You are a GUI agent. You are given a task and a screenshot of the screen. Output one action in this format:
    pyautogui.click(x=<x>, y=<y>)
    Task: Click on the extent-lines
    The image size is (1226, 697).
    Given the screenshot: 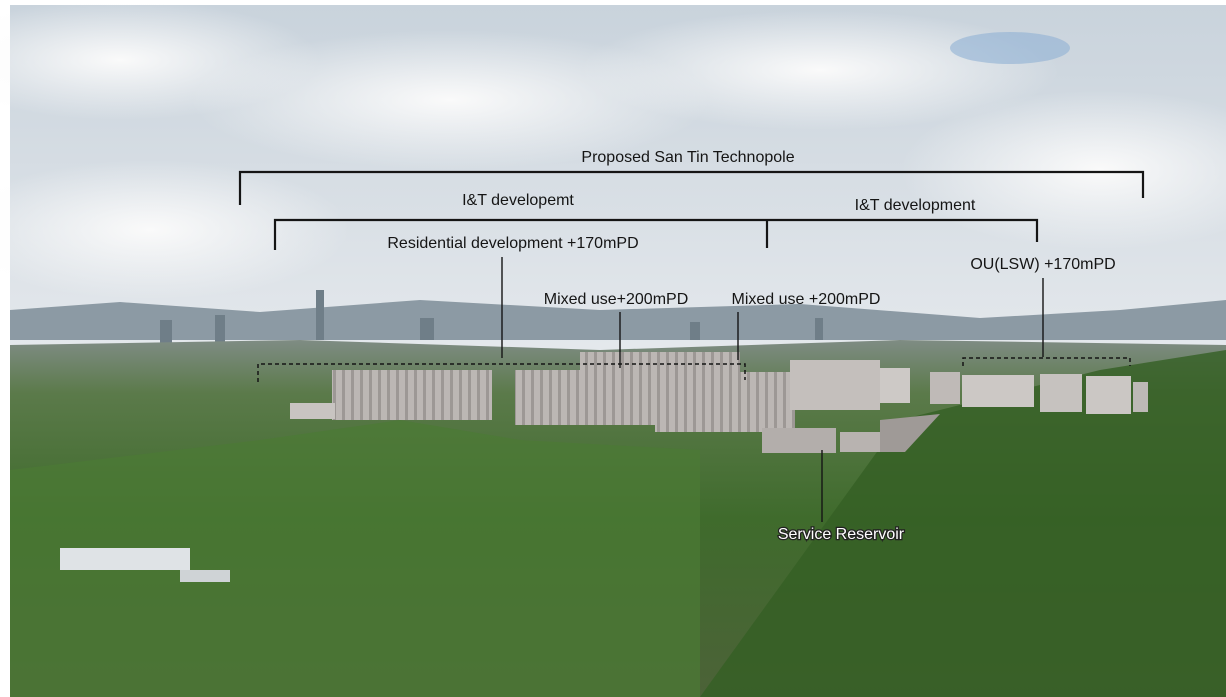 What is the action you would take?
    pyautogui.click(x=694, y=369)
    